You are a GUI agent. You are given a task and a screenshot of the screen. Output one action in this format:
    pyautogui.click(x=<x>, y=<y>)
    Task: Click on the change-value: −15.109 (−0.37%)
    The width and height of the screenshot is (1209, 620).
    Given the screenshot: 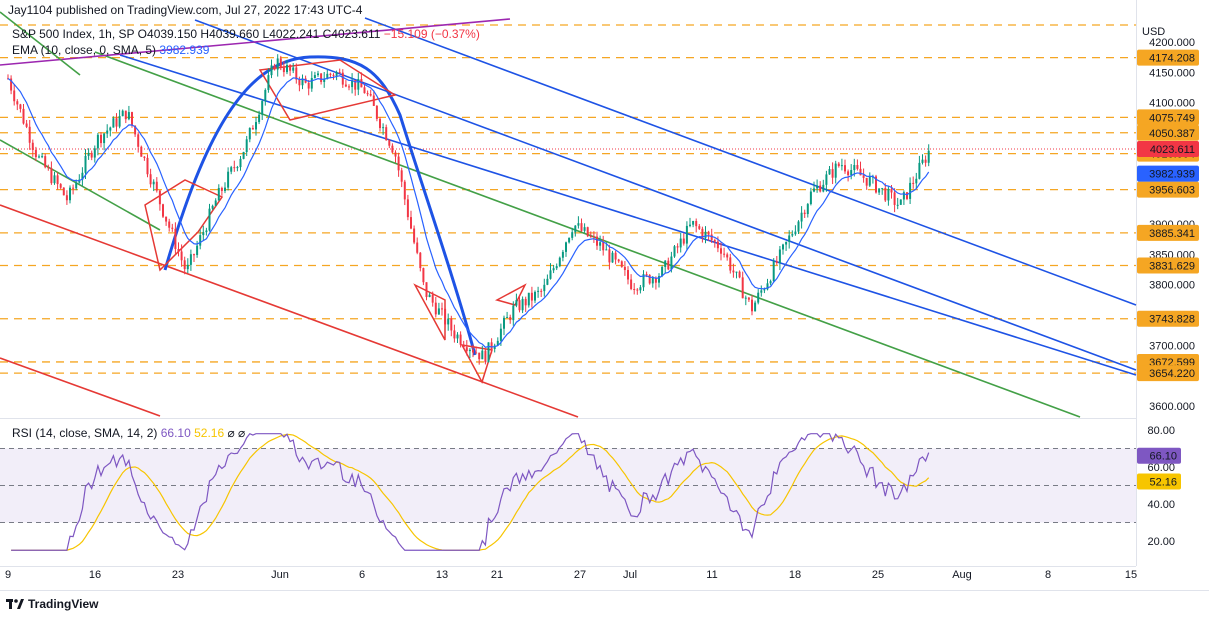 What is the action you would take?
    pyautogui.click(x=431, y=34)
    